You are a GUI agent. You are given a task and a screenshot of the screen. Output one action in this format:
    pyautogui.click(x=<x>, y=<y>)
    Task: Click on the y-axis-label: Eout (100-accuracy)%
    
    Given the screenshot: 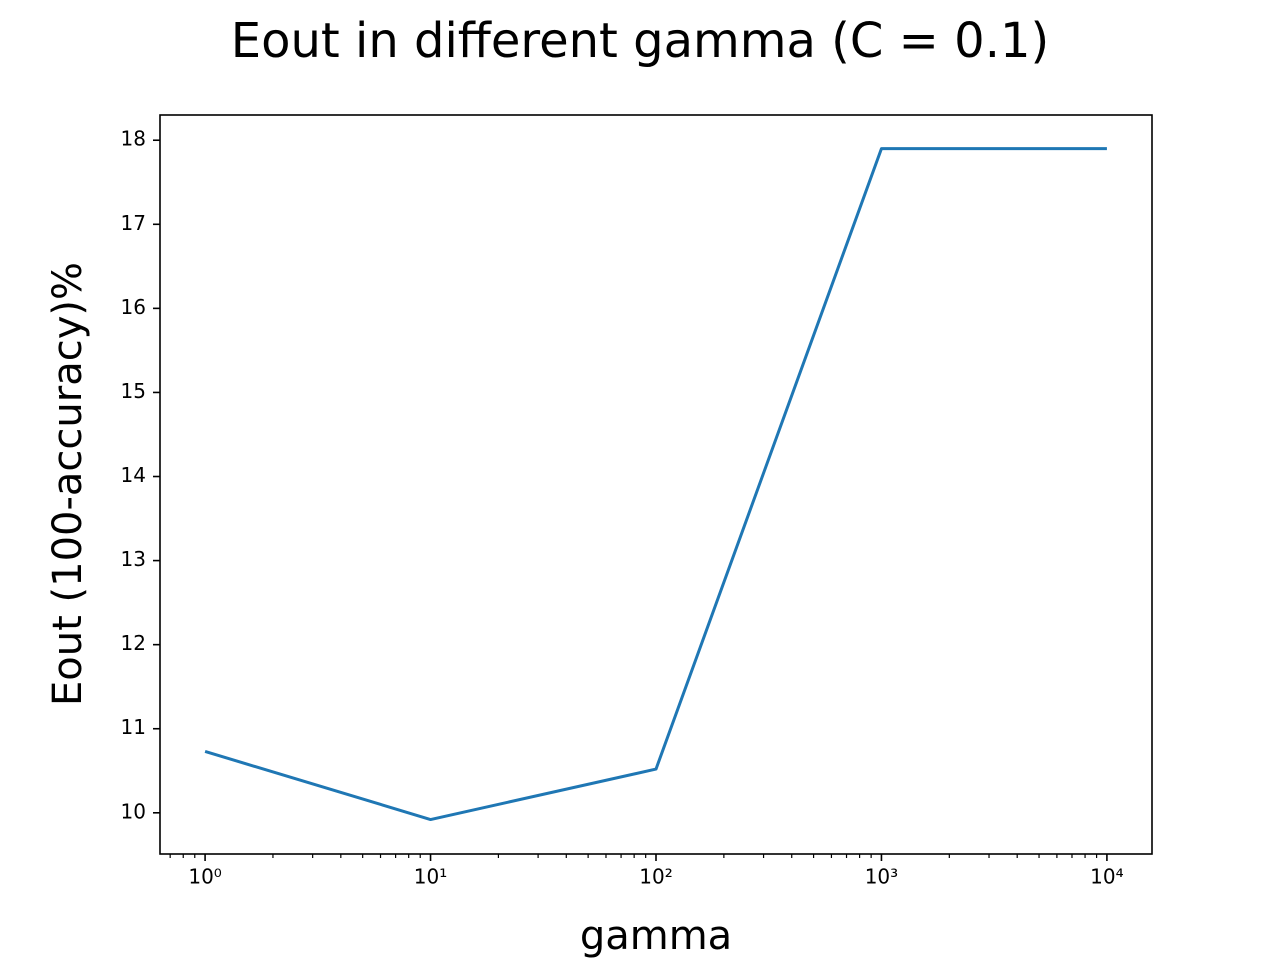 What is the action you would take?
    pyautogui.click(x=68, y=484)
    